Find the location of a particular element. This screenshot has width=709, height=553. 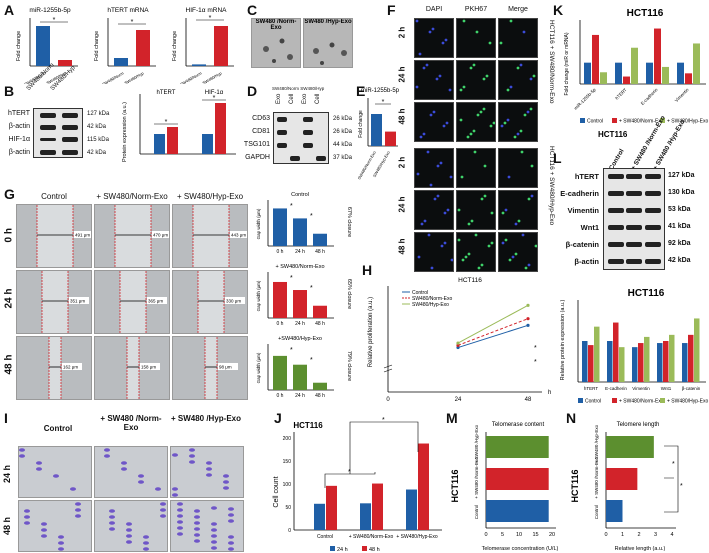

j-legend-0: 24 h is located at coordinates (342, 550).